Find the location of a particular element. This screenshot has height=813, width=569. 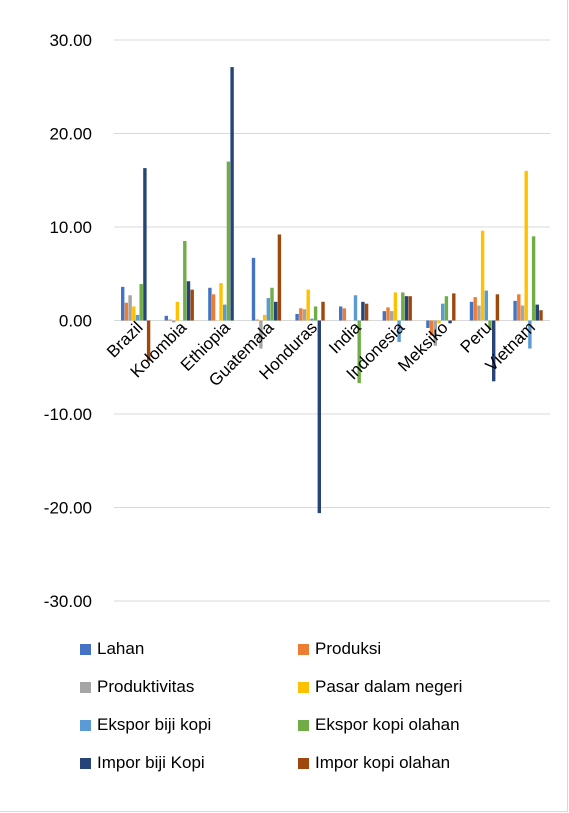

legend-item: Produksi is located at coordinates (418, 649).